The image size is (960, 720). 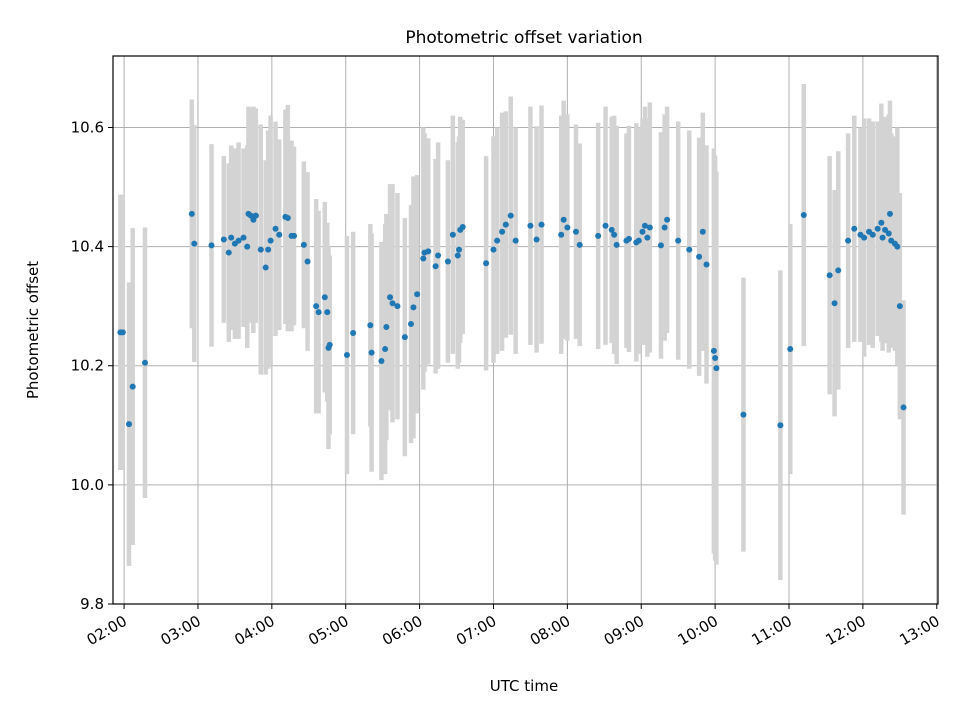 I want to click on y-tick-label: 10.6, so click(x=87, y=127).